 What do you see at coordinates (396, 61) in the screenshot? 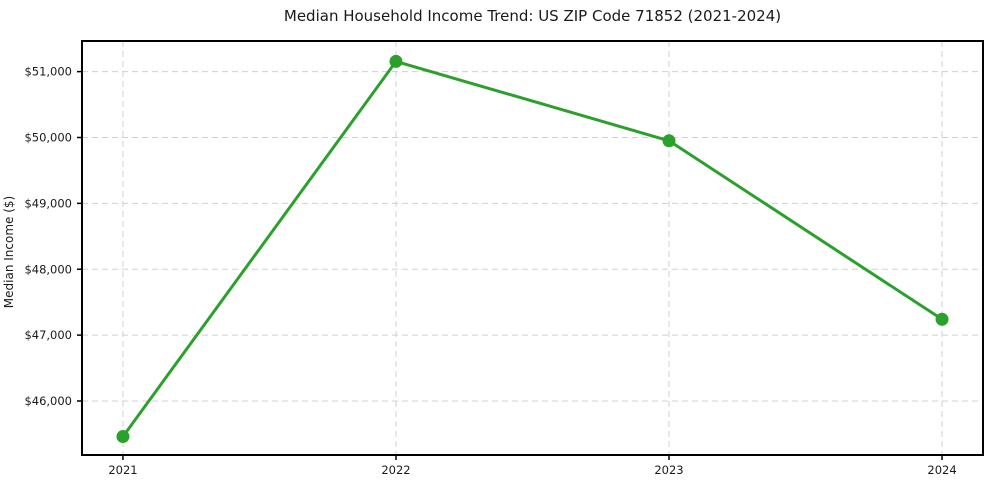
I see `data-point-2022` at bounding box center [396, 61].